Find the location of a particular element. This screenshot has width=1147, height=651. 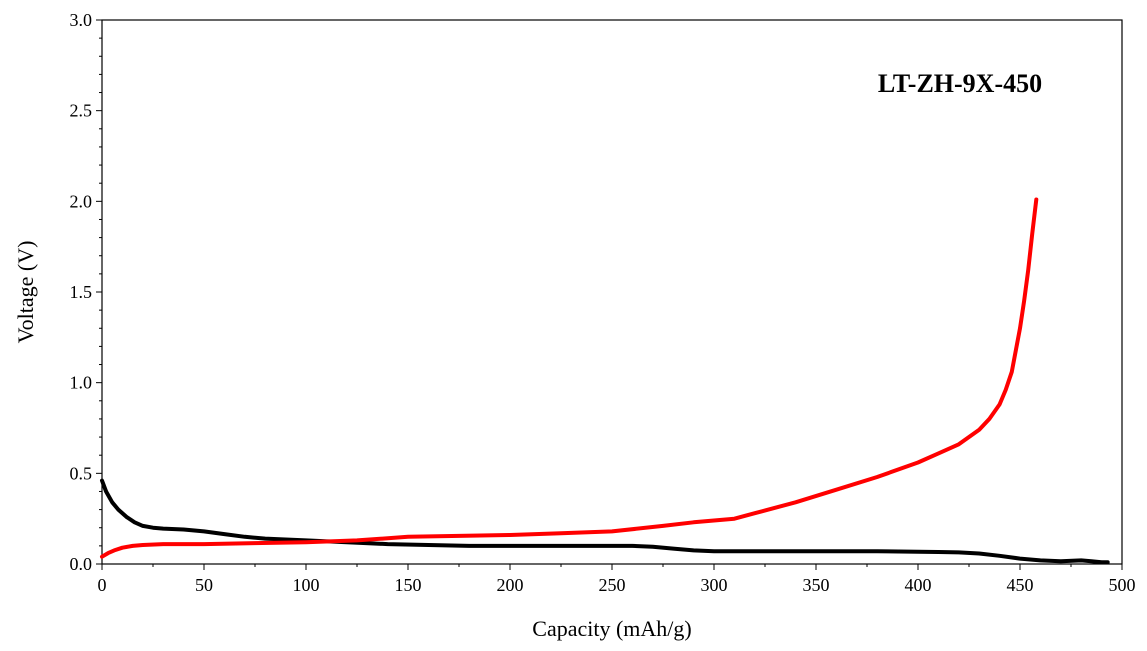

annotation-label: LT-ZH-9X-450 is located at coordinates (960, 83).